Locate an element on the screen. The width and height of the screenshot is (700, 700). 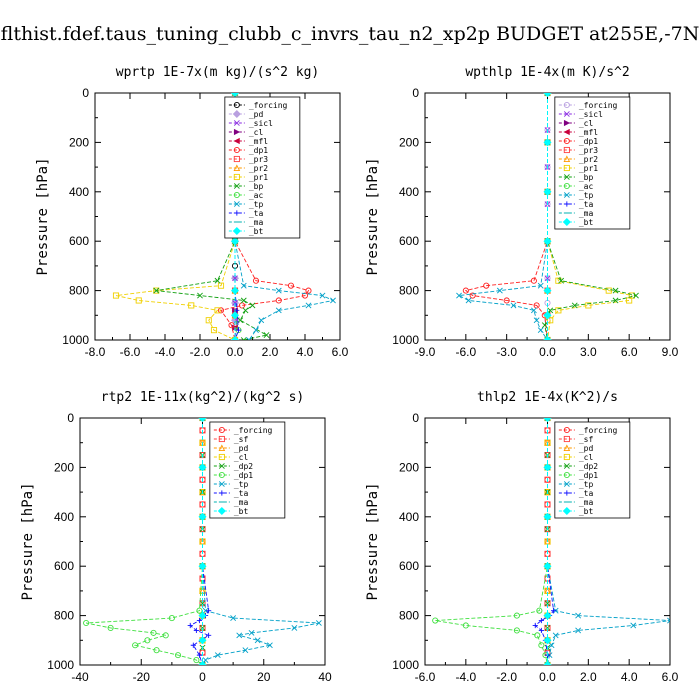
series-group is located at coordinates (202, 541).